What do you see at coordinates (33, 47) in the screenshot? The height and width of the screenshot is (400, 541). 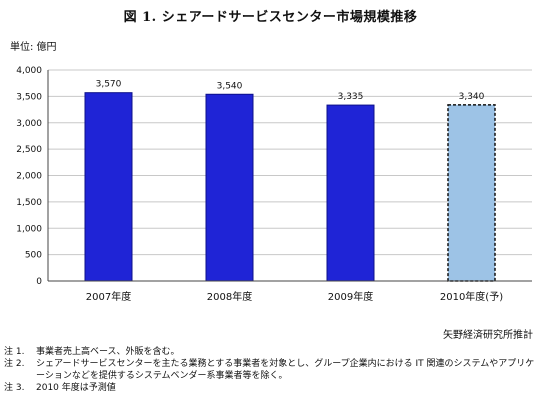 I see `unit-label: 単位: 億円` at bounding box center [33, 47].